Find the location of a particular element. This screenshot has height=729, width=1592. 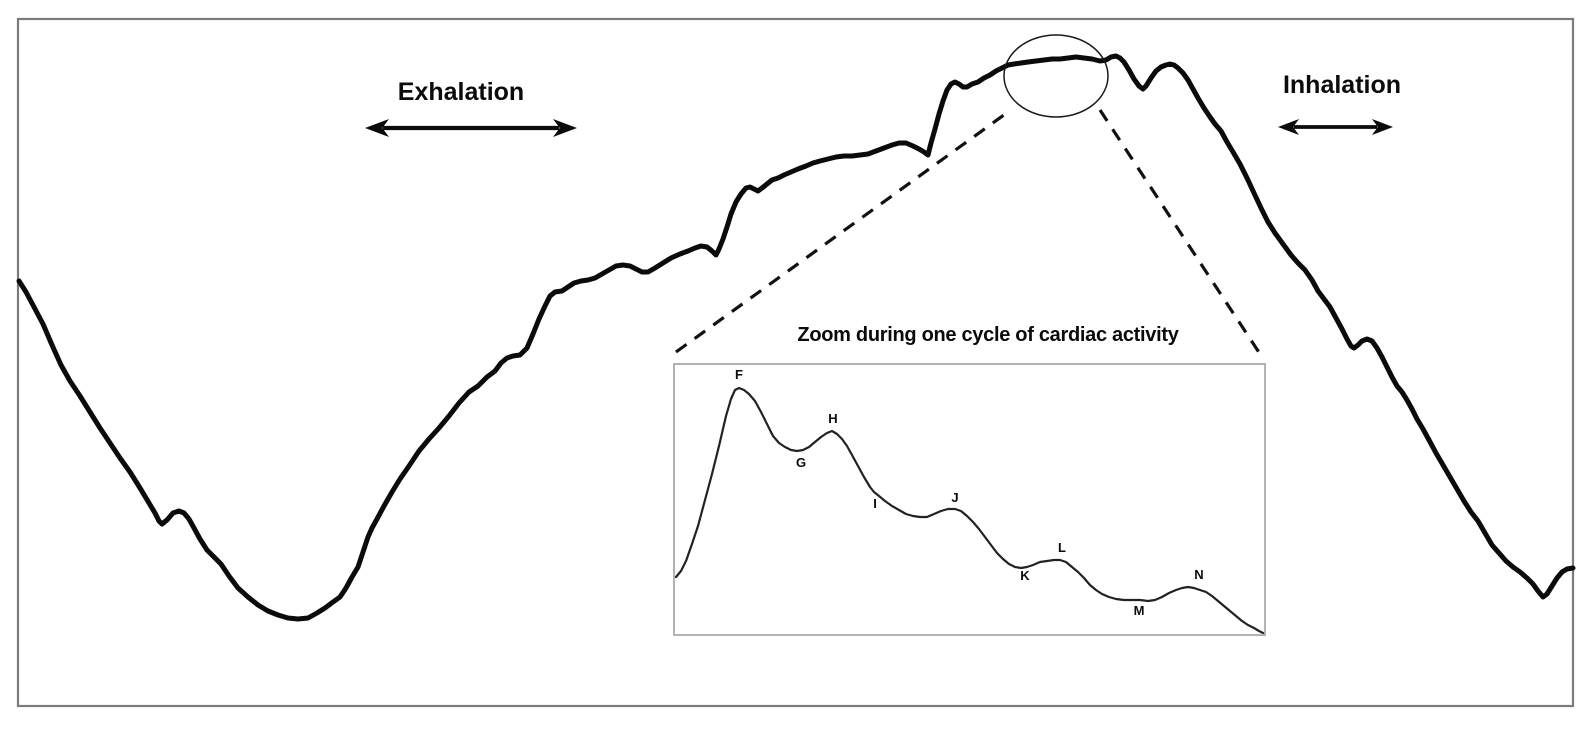

callout-ellipse is located at coordinates (1056, 76).